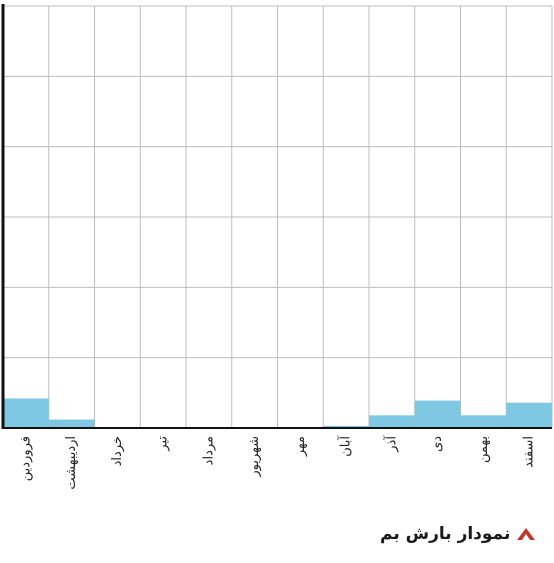 Image resolution: width=554 pixels, height=563 pixels. Describe the element at coordinates (529, 452) in the screenshot. I see `x-tick-label: اسفند` at that location.